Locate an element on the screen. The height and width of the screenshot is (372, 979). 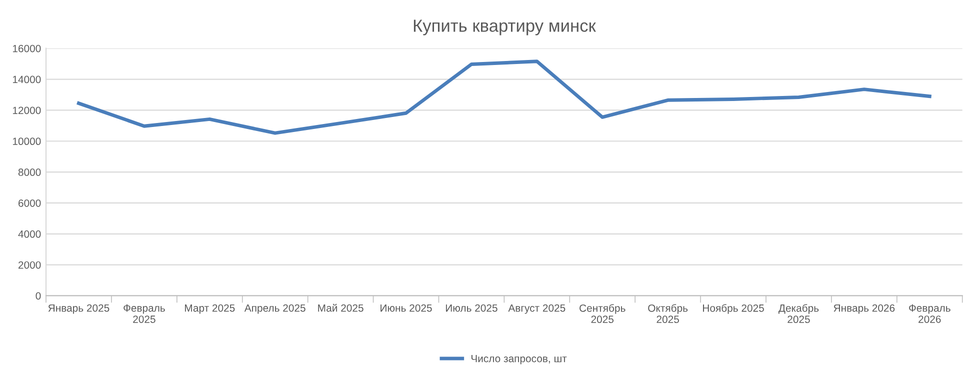
x-tick-label: Май 2025 is located at coordinates (341, 308).